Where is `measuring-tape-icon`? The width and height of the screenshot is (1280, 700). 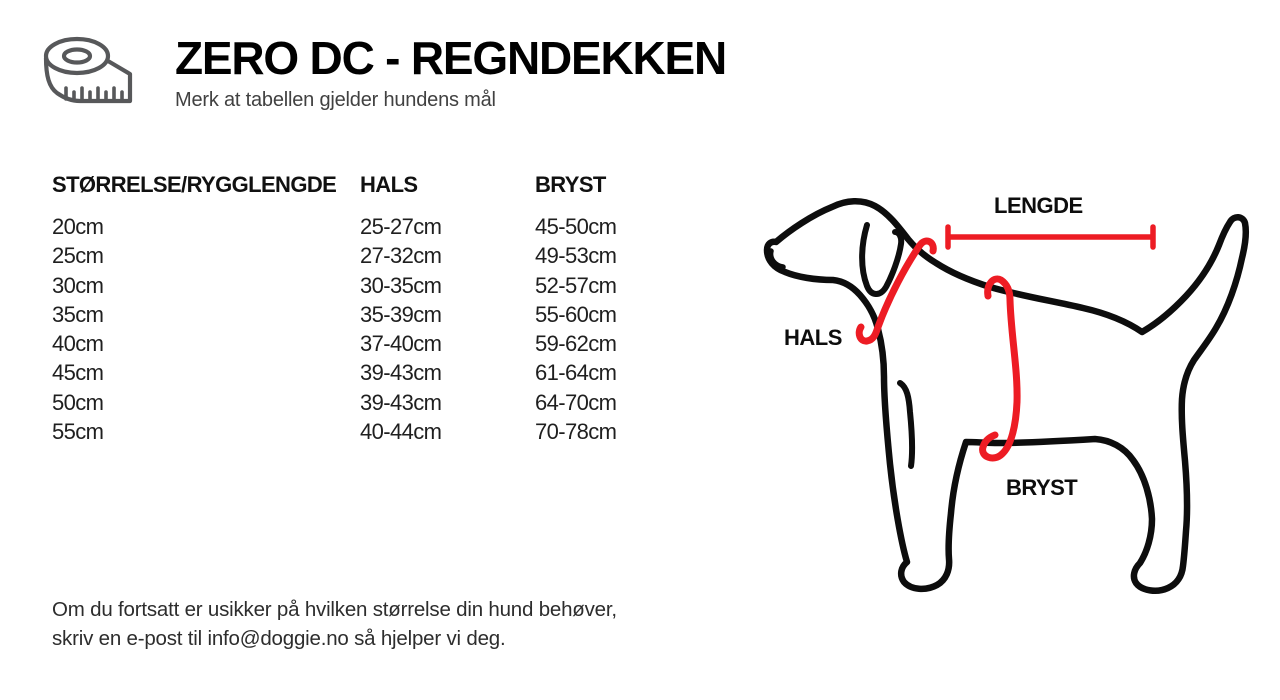
measuring-tape-icon is located at coordinates (88, 70).